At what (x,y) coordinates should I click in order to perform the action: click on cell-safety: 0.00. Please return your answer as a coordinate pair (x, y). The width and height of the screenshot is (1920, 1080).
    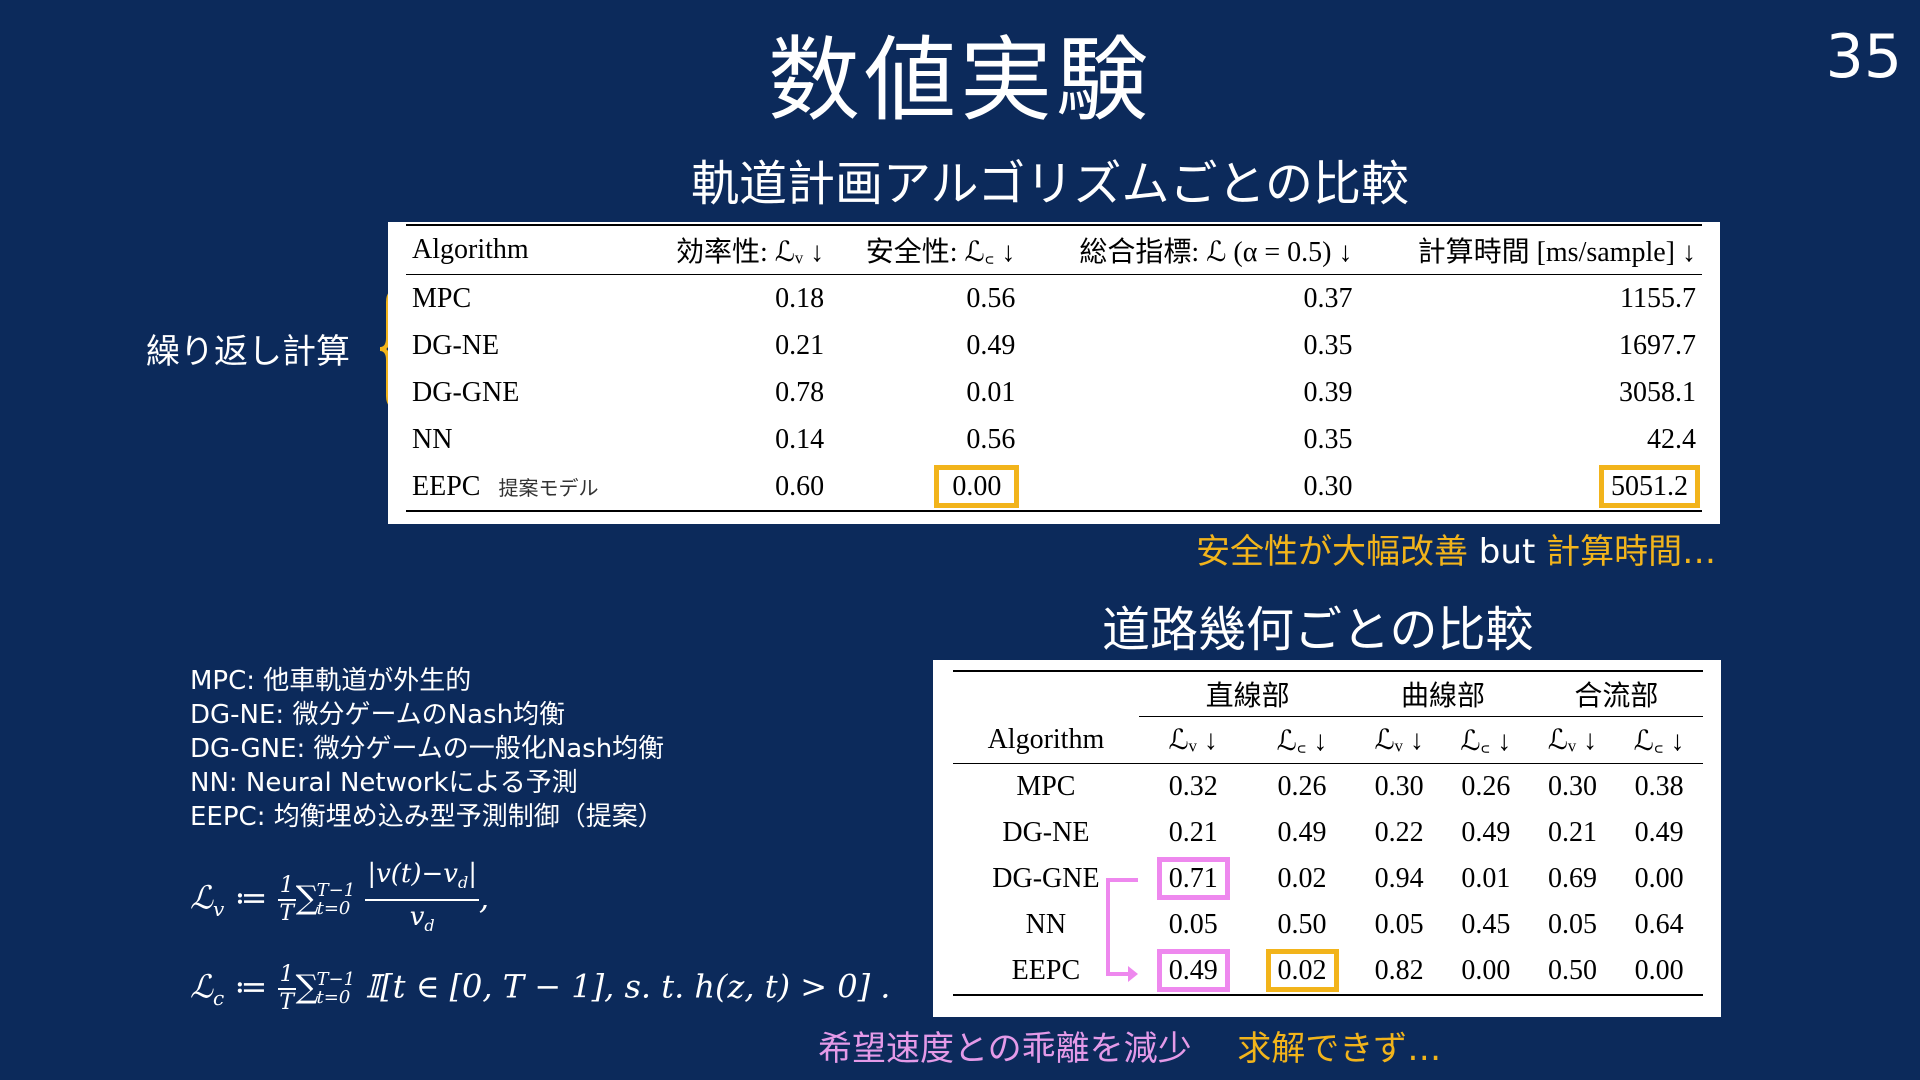
    Looking at the image, I should click on (925, 487).